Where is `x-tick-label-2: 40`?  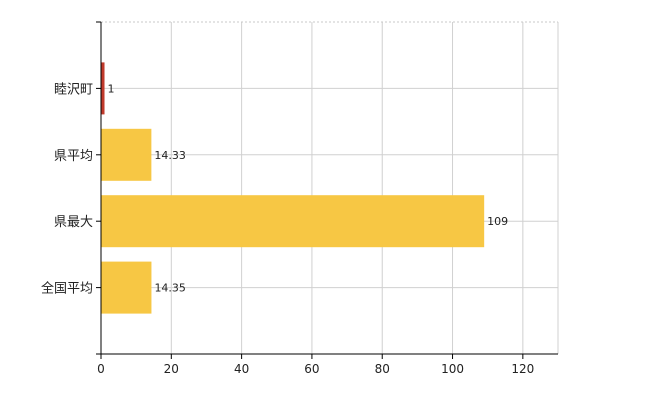
x-tick-label-2: 40 is located at coordinates (241, 369).